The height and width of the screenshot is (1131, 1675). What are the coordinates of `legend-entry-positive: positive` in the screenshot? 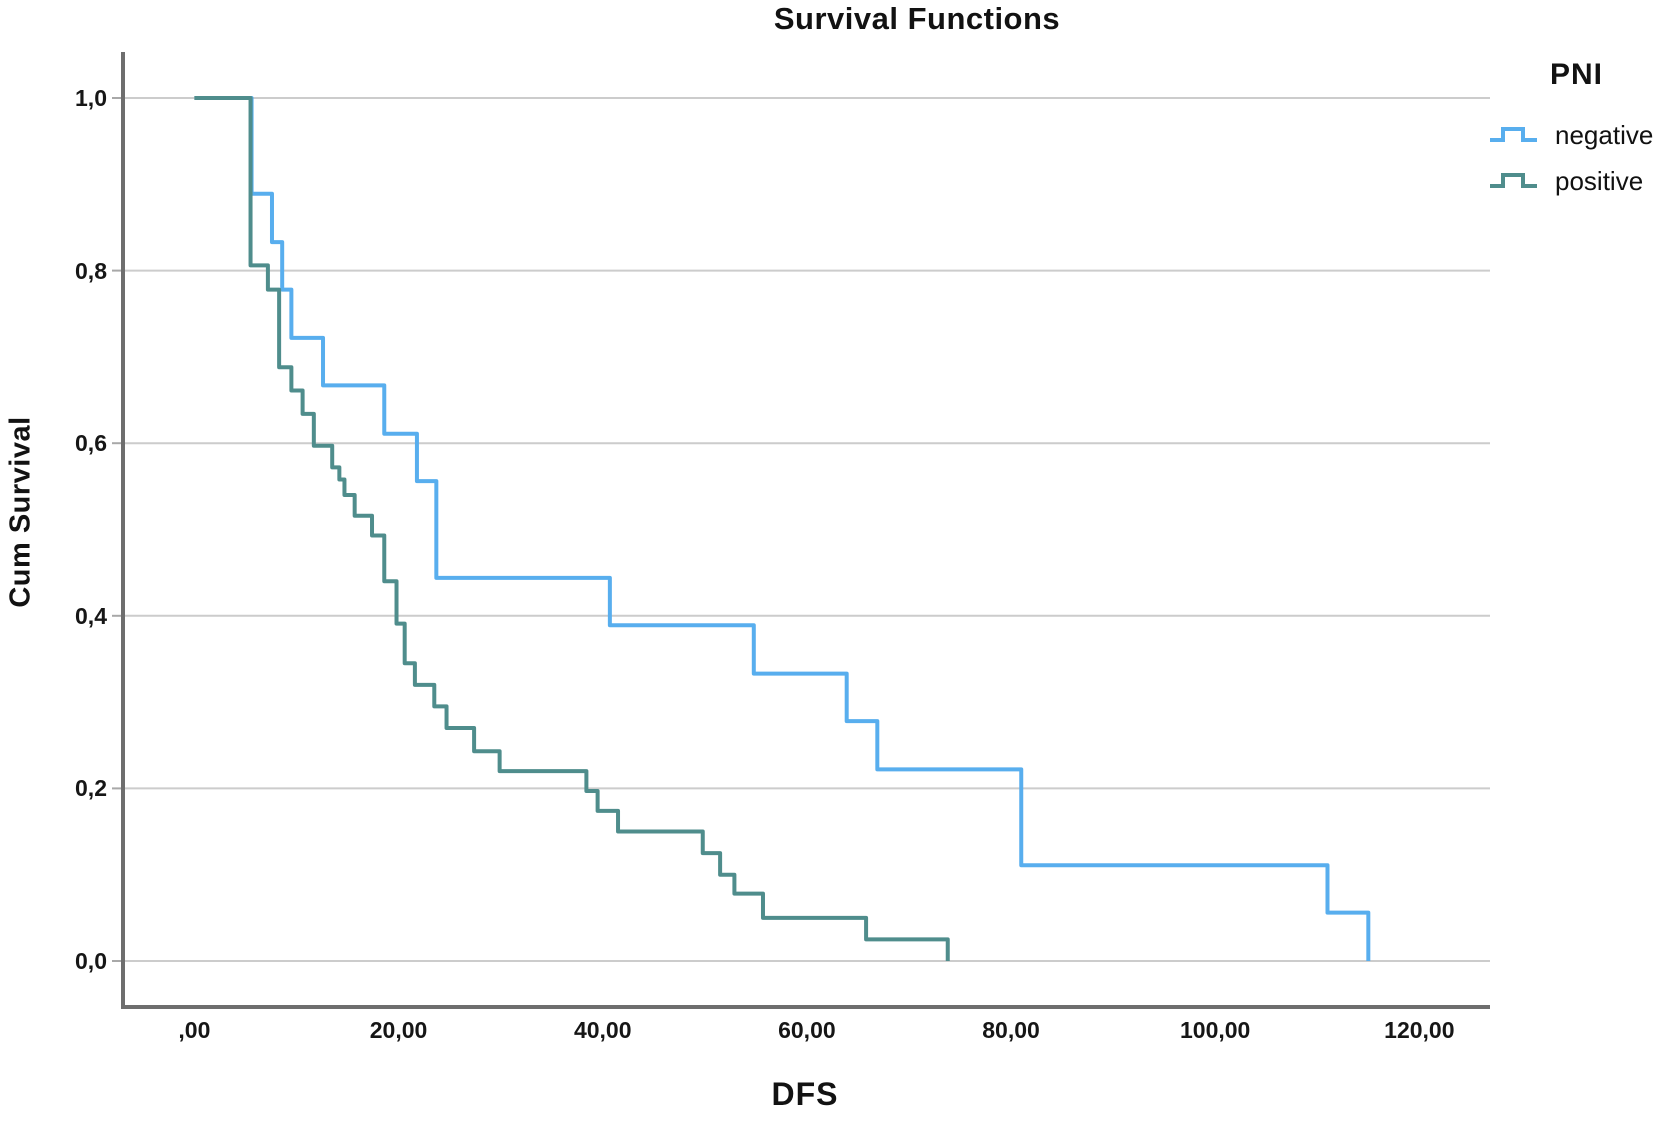 It's located at (1581, 181).